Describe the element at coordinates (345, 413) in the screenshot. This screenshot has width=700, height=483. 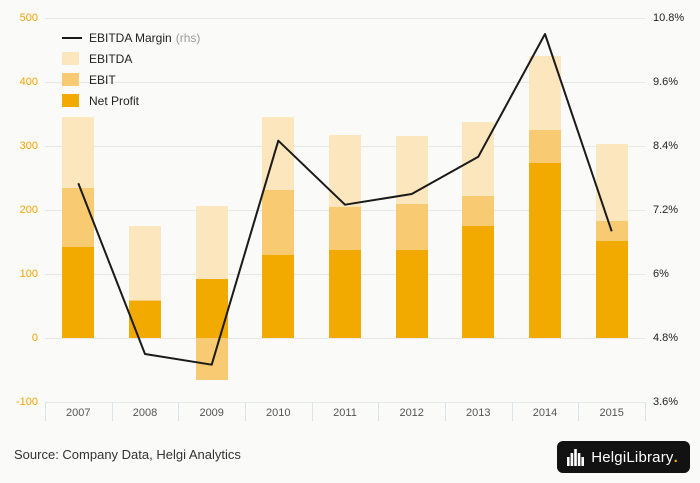
I see `x-axis-label-2011: 2011` at that location.